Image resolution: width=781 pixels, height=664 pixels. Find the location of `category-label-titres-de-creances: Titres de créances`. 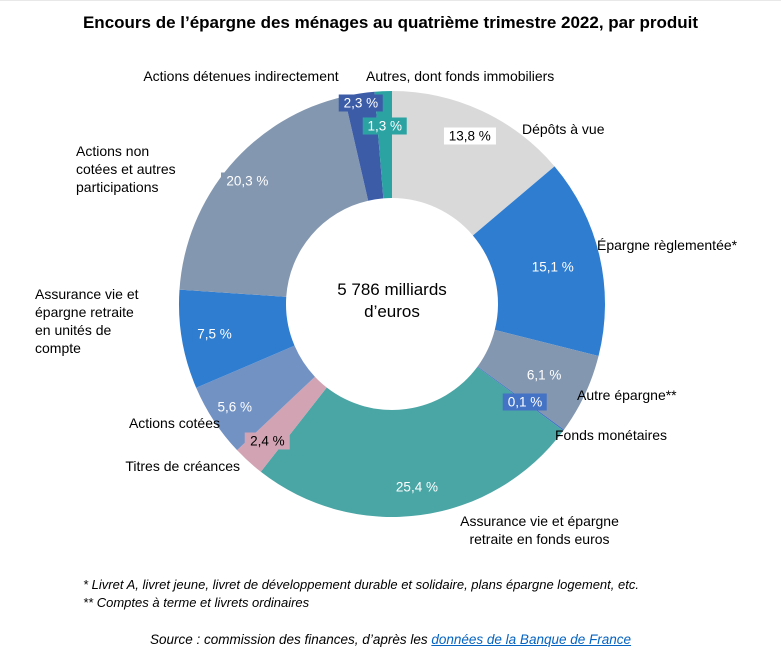

category-label-titres-de-creances: Titres de créances is located at coordinates (182, 466).